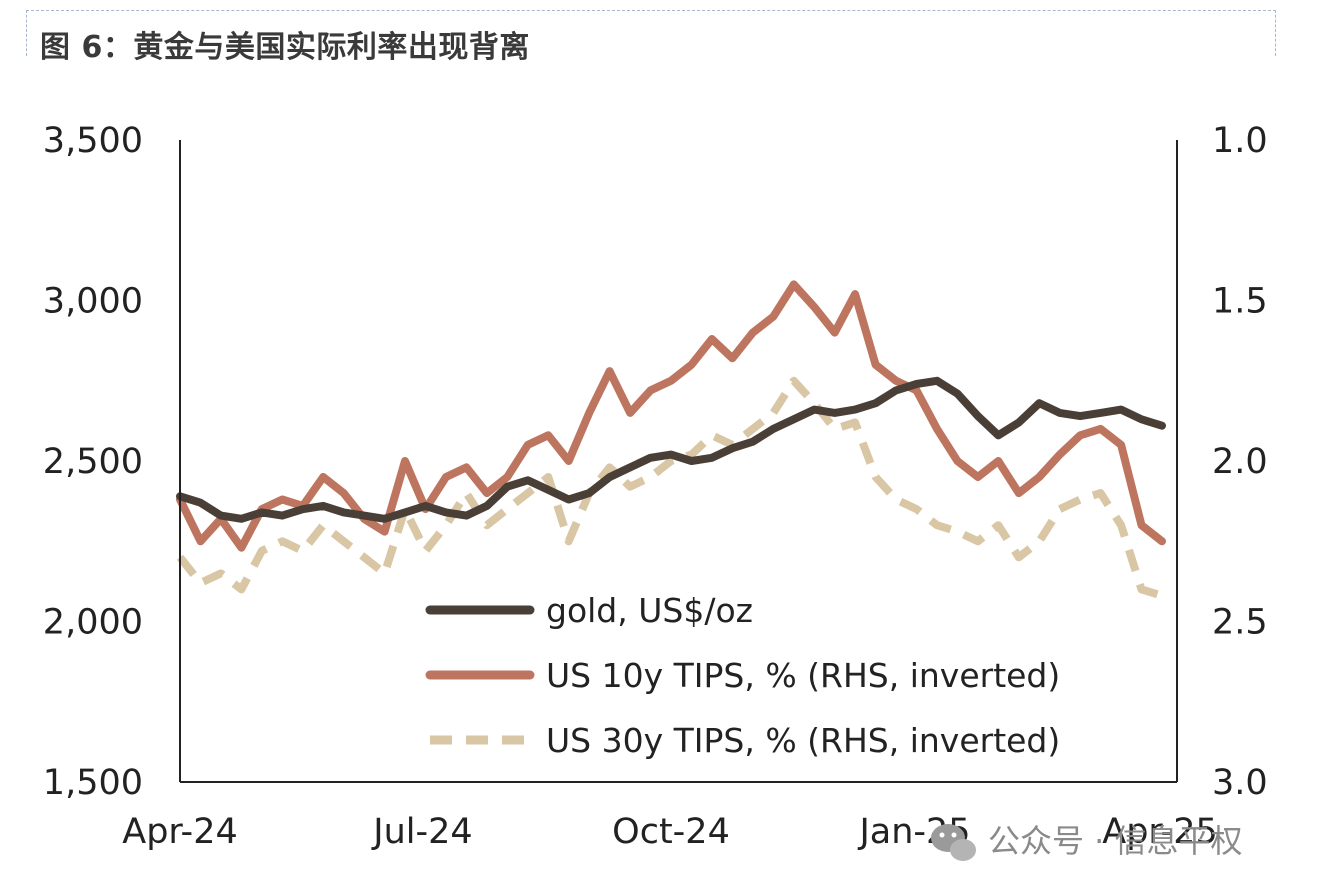 The height and width of the screenshot is (894, 1326). Describe the element at coordinates (179, 832) in the screenshot. I see `x-tick-label: Apr-24` at that location.